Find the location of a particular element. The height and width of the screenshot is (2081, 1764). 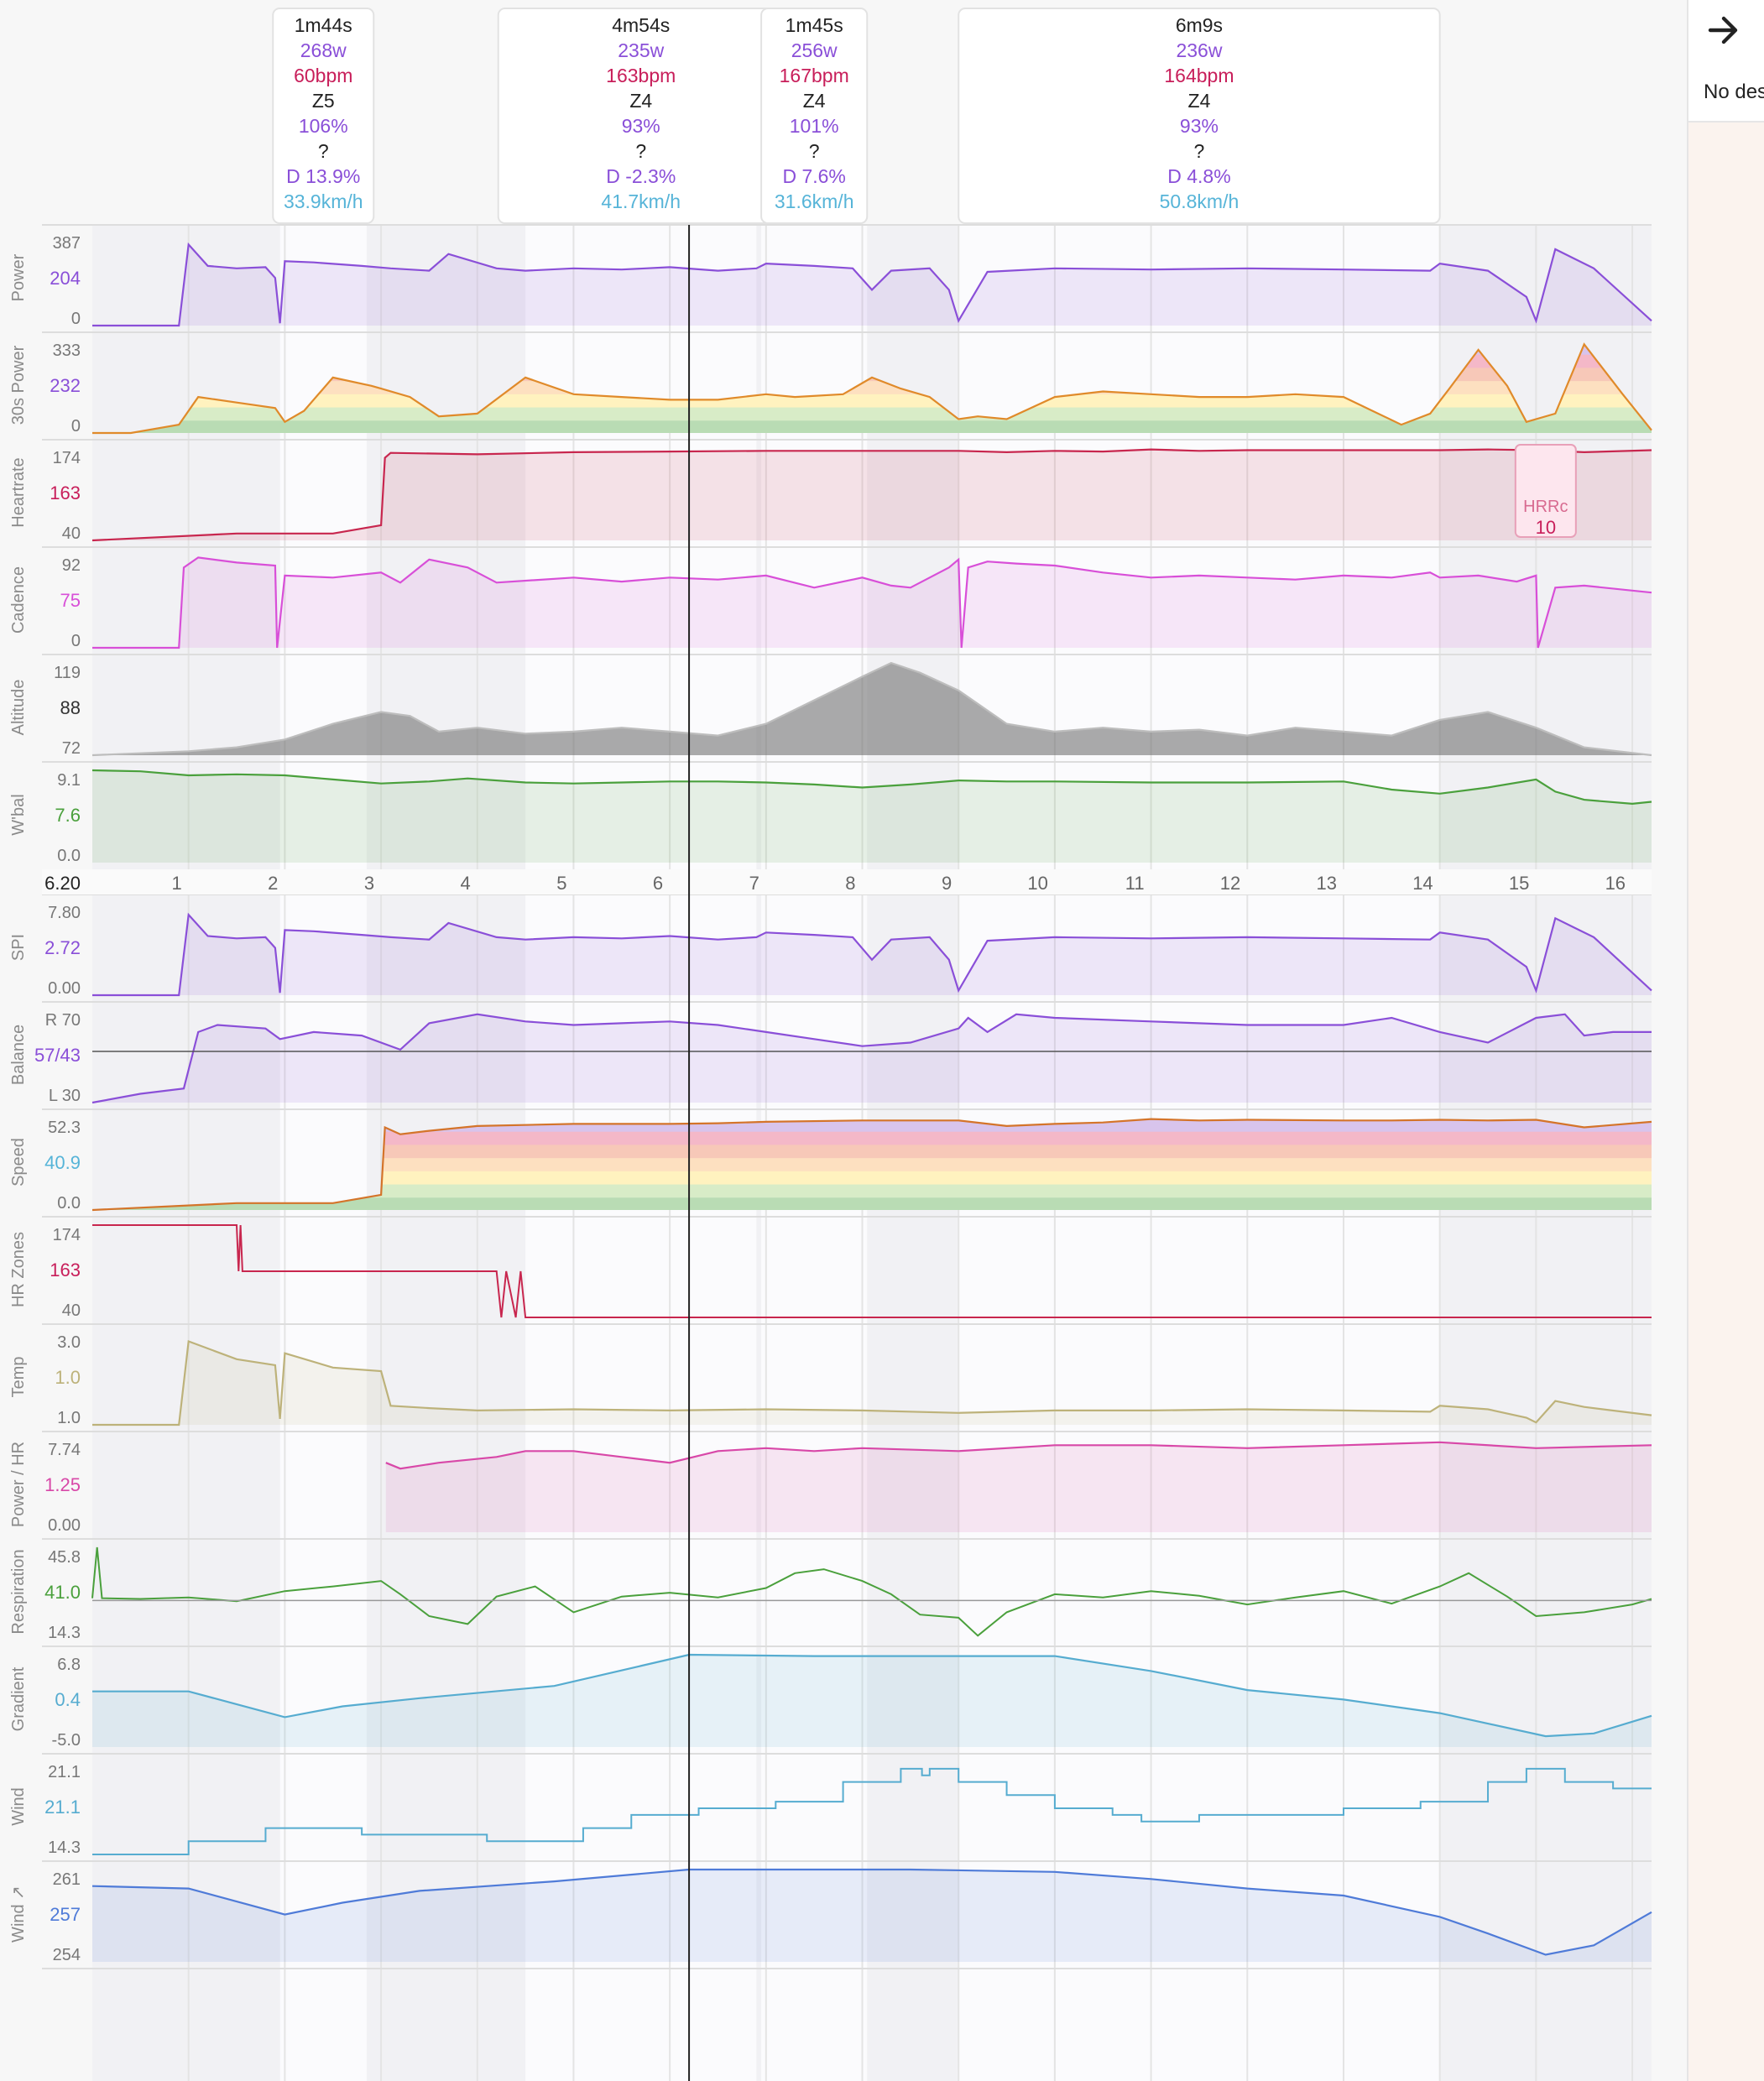

axis-current: 2.72 is located at coordinates (62, 947).